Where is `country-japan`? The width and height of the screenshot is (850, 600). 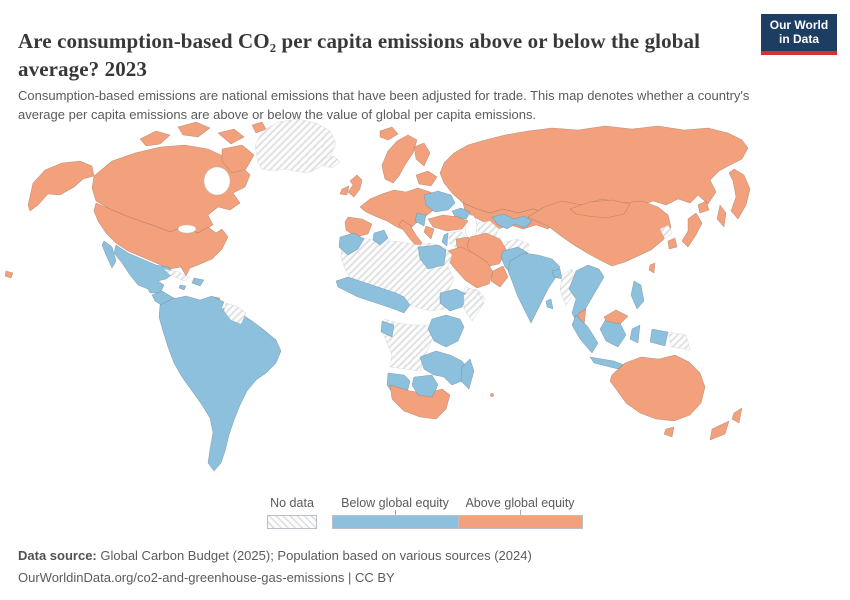
country-japan is located at coordinates (692, 230).